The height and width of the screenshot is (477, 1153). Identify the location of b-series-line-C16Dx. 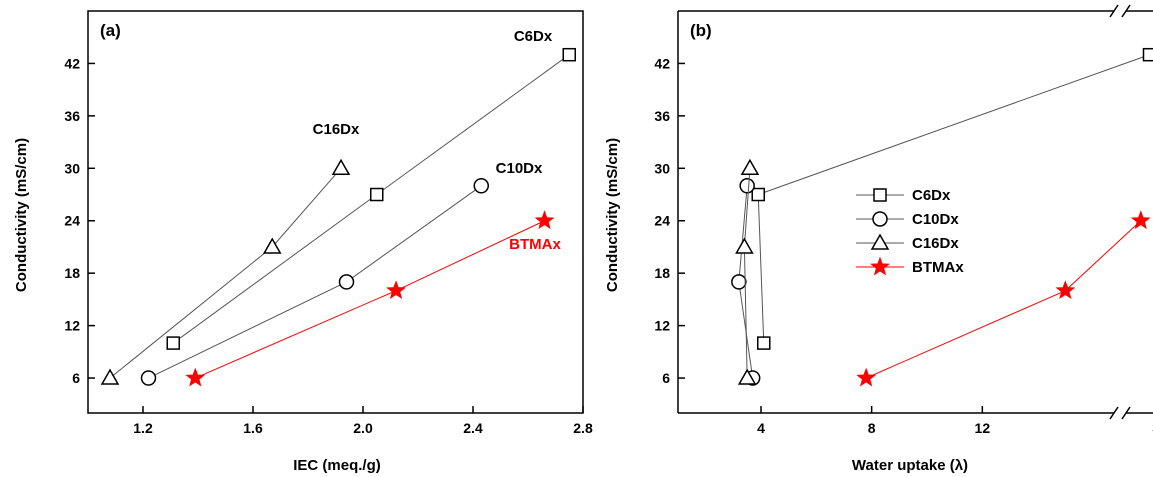
(747, 273).